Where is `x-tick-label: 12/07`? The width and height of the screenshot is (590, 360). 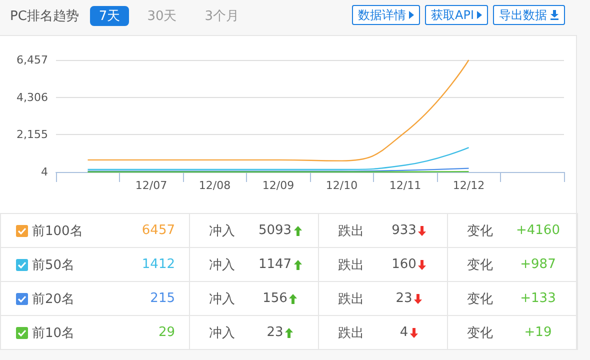 x-tick-label: 12/07 is located at coordinates (151, 185).